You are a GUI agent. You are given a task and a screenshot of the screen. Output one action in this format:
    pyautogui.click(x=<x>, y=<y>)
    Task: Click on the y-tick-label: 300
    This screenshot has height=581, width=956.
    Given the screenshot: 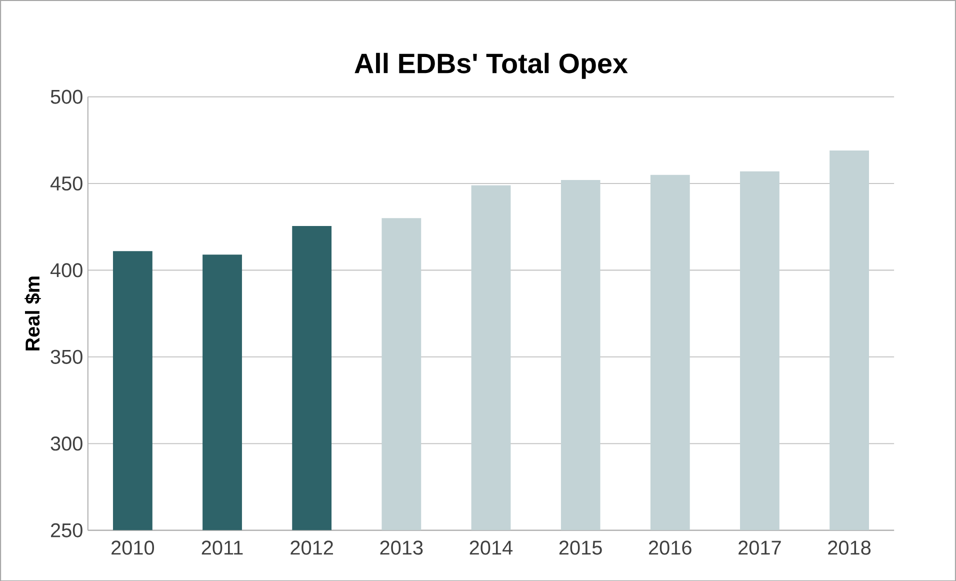 What is the action you would take?
    pyautogui.click(x=66, y=443)
    